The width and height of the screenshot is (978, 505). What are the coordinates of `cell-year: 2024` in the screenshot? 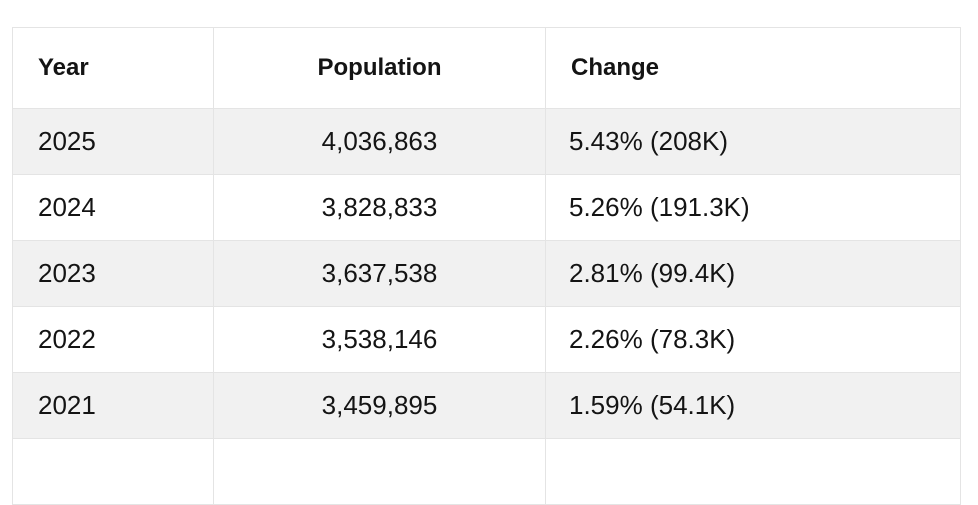 It's located at (113, 207).